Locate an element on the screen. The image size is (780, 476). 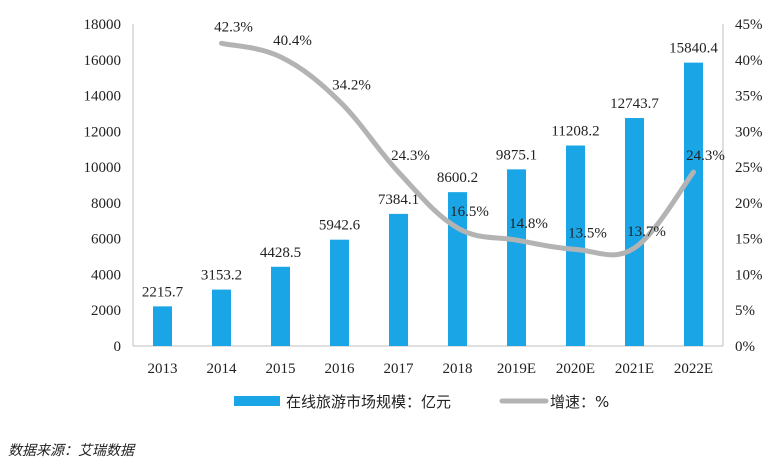
bar-value-label: 7384.1 is located at coordinates (398, 200).